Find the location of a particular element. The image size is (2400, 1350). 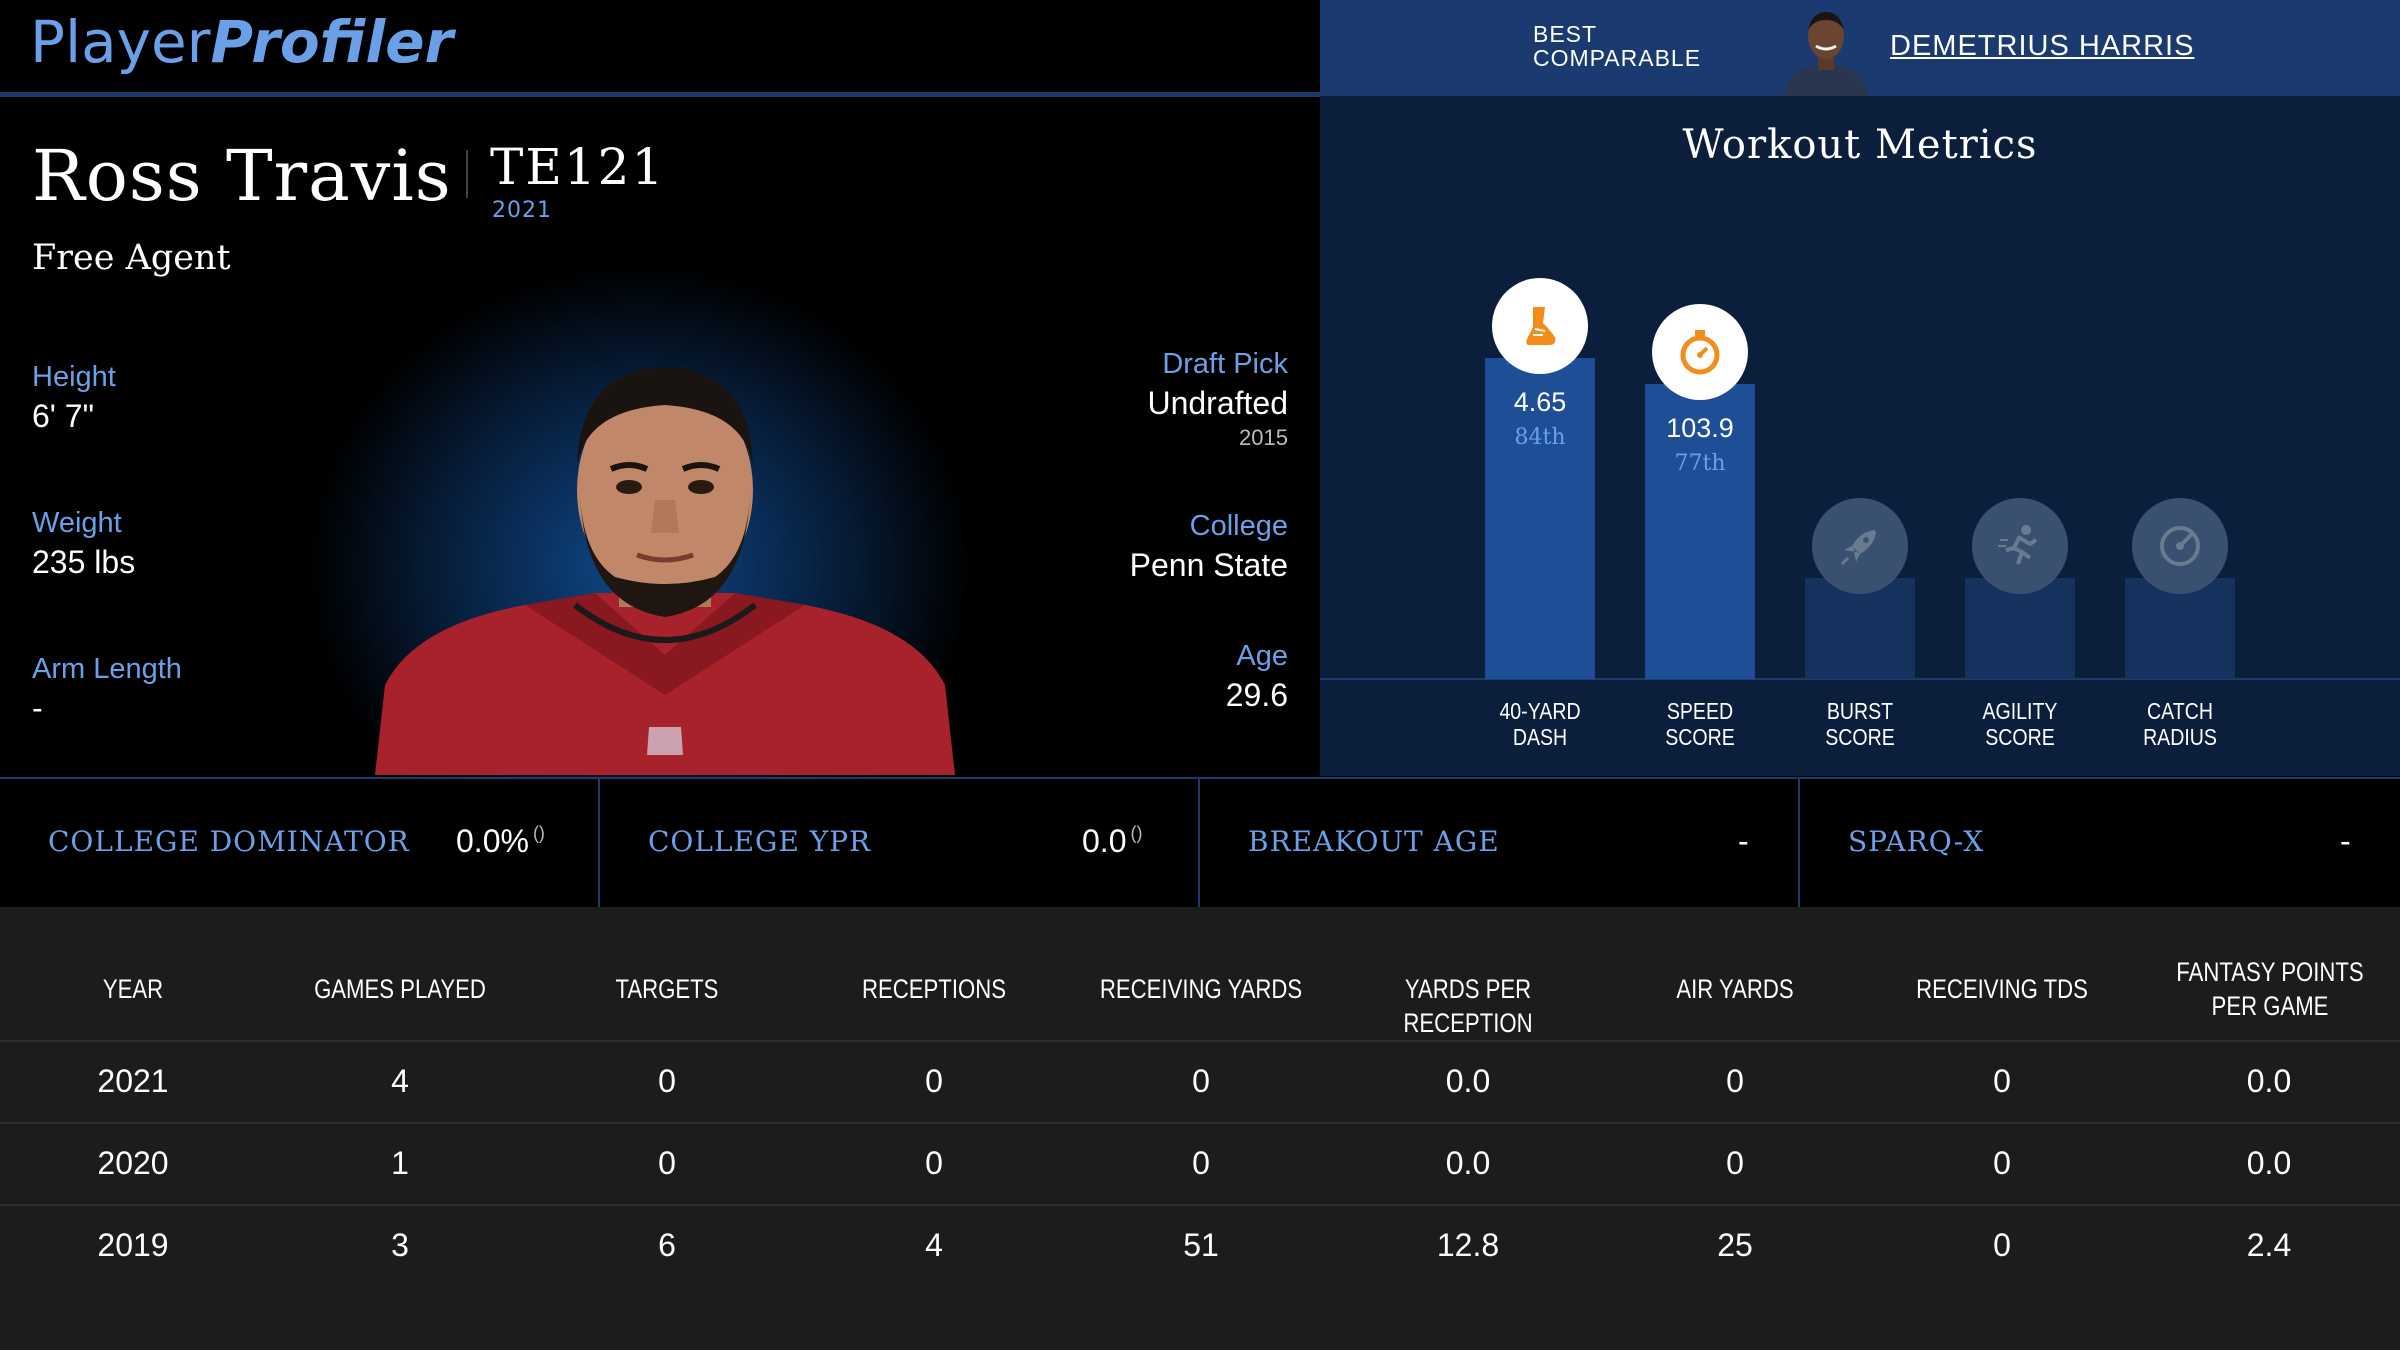

column-header: AIR YARDS is located at coordinates (1735, 989).